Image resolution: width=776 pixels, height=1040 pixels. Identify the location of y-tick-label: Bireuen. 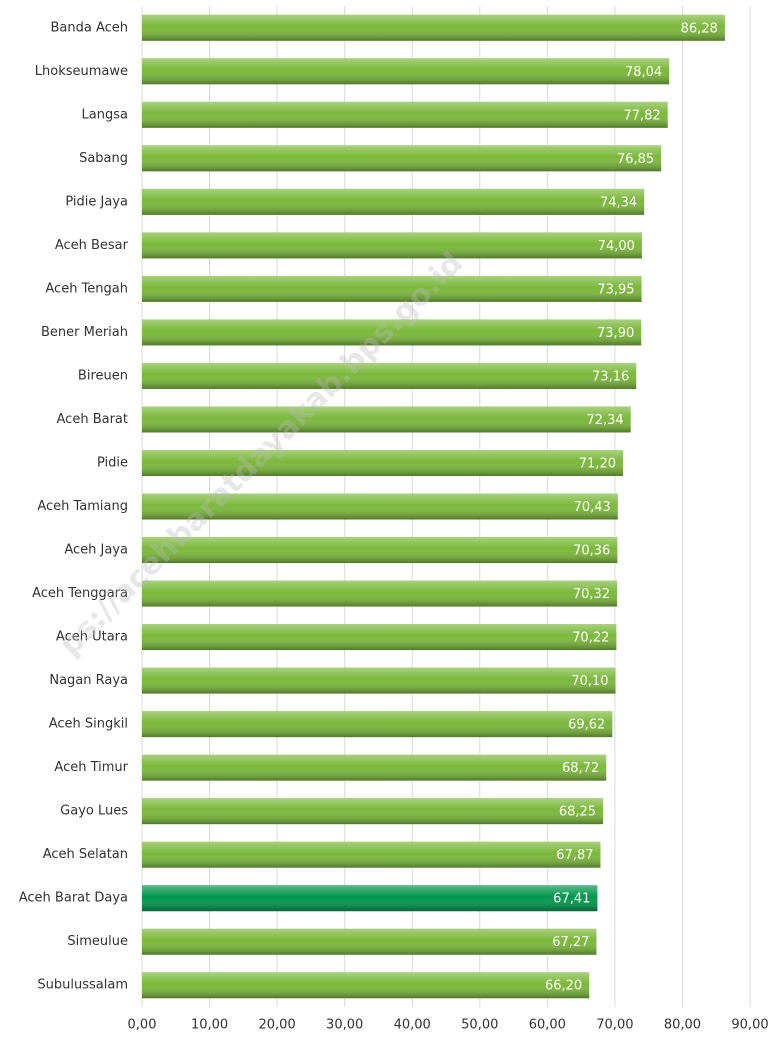
(103, 375).